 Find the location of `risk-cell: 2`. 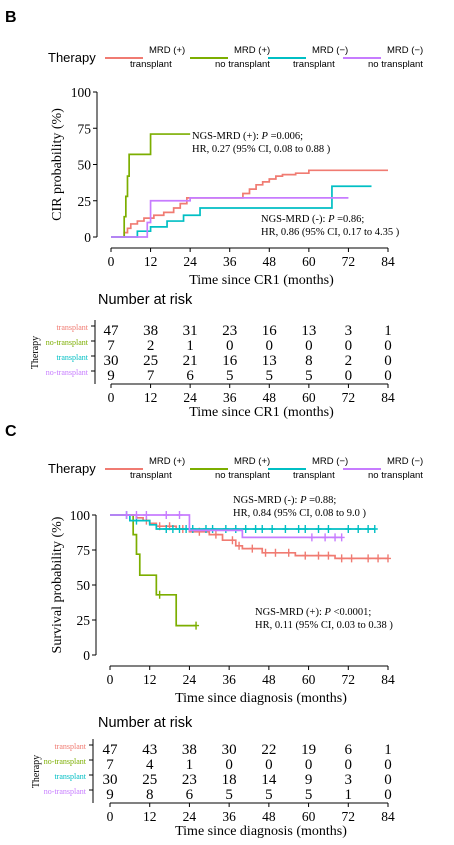

risk-cell: 2 is located at coordinates (151, 346).